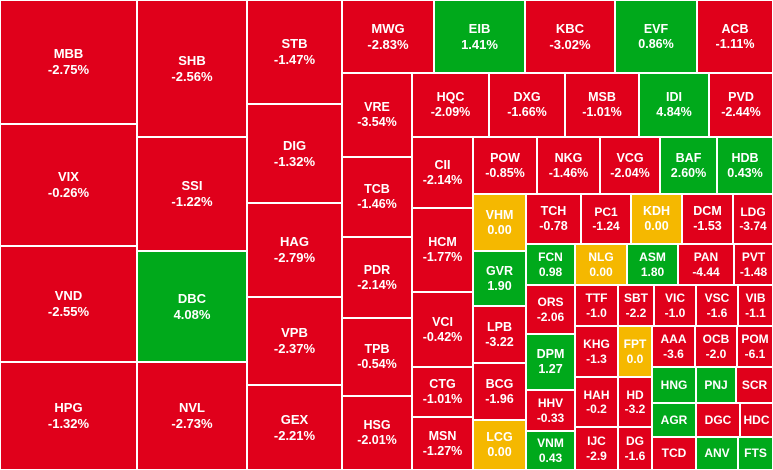 The height and width of the screenshot is (470, 773). Describe the element at coordinates (68, 192) in the screenshot. I see `tile-change: -0.26%` at that location.